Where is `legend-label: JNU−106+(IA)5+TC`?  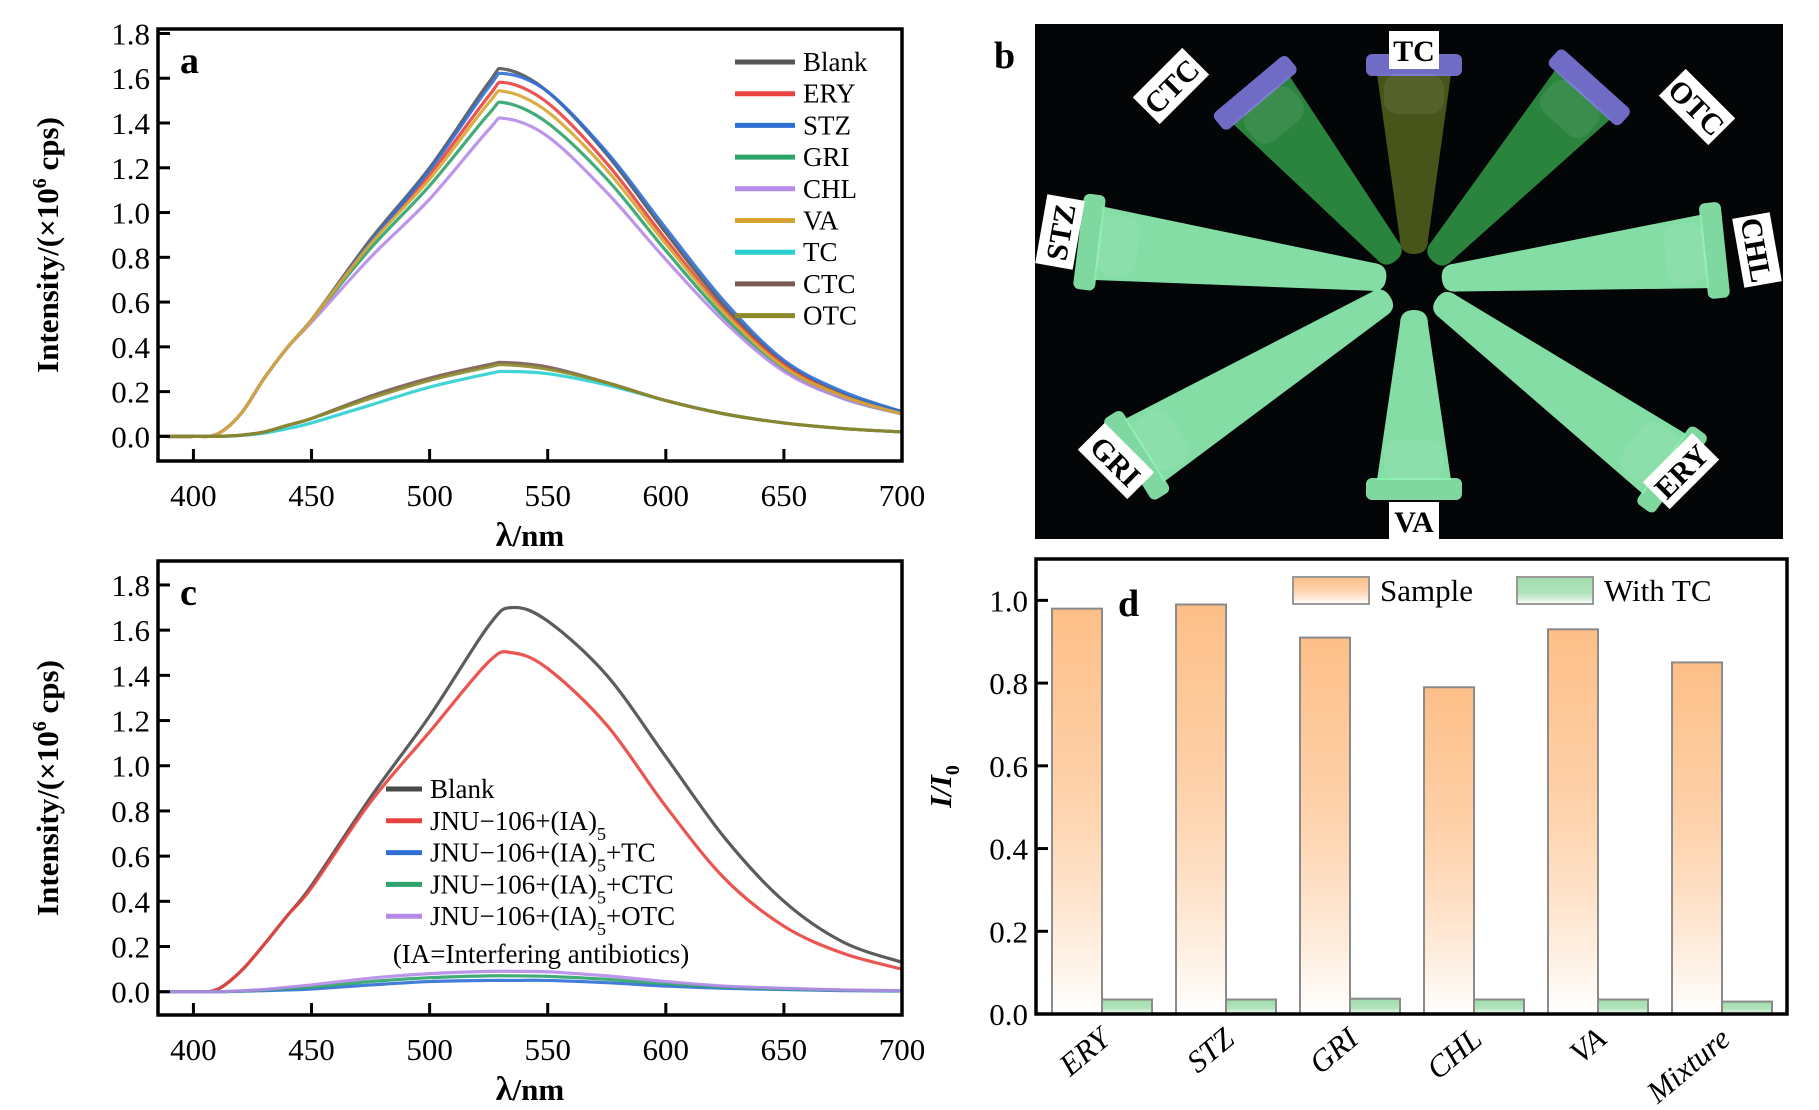
legend-label: JNU−106+(IA)5+TC is located at coordinates (543, 857).